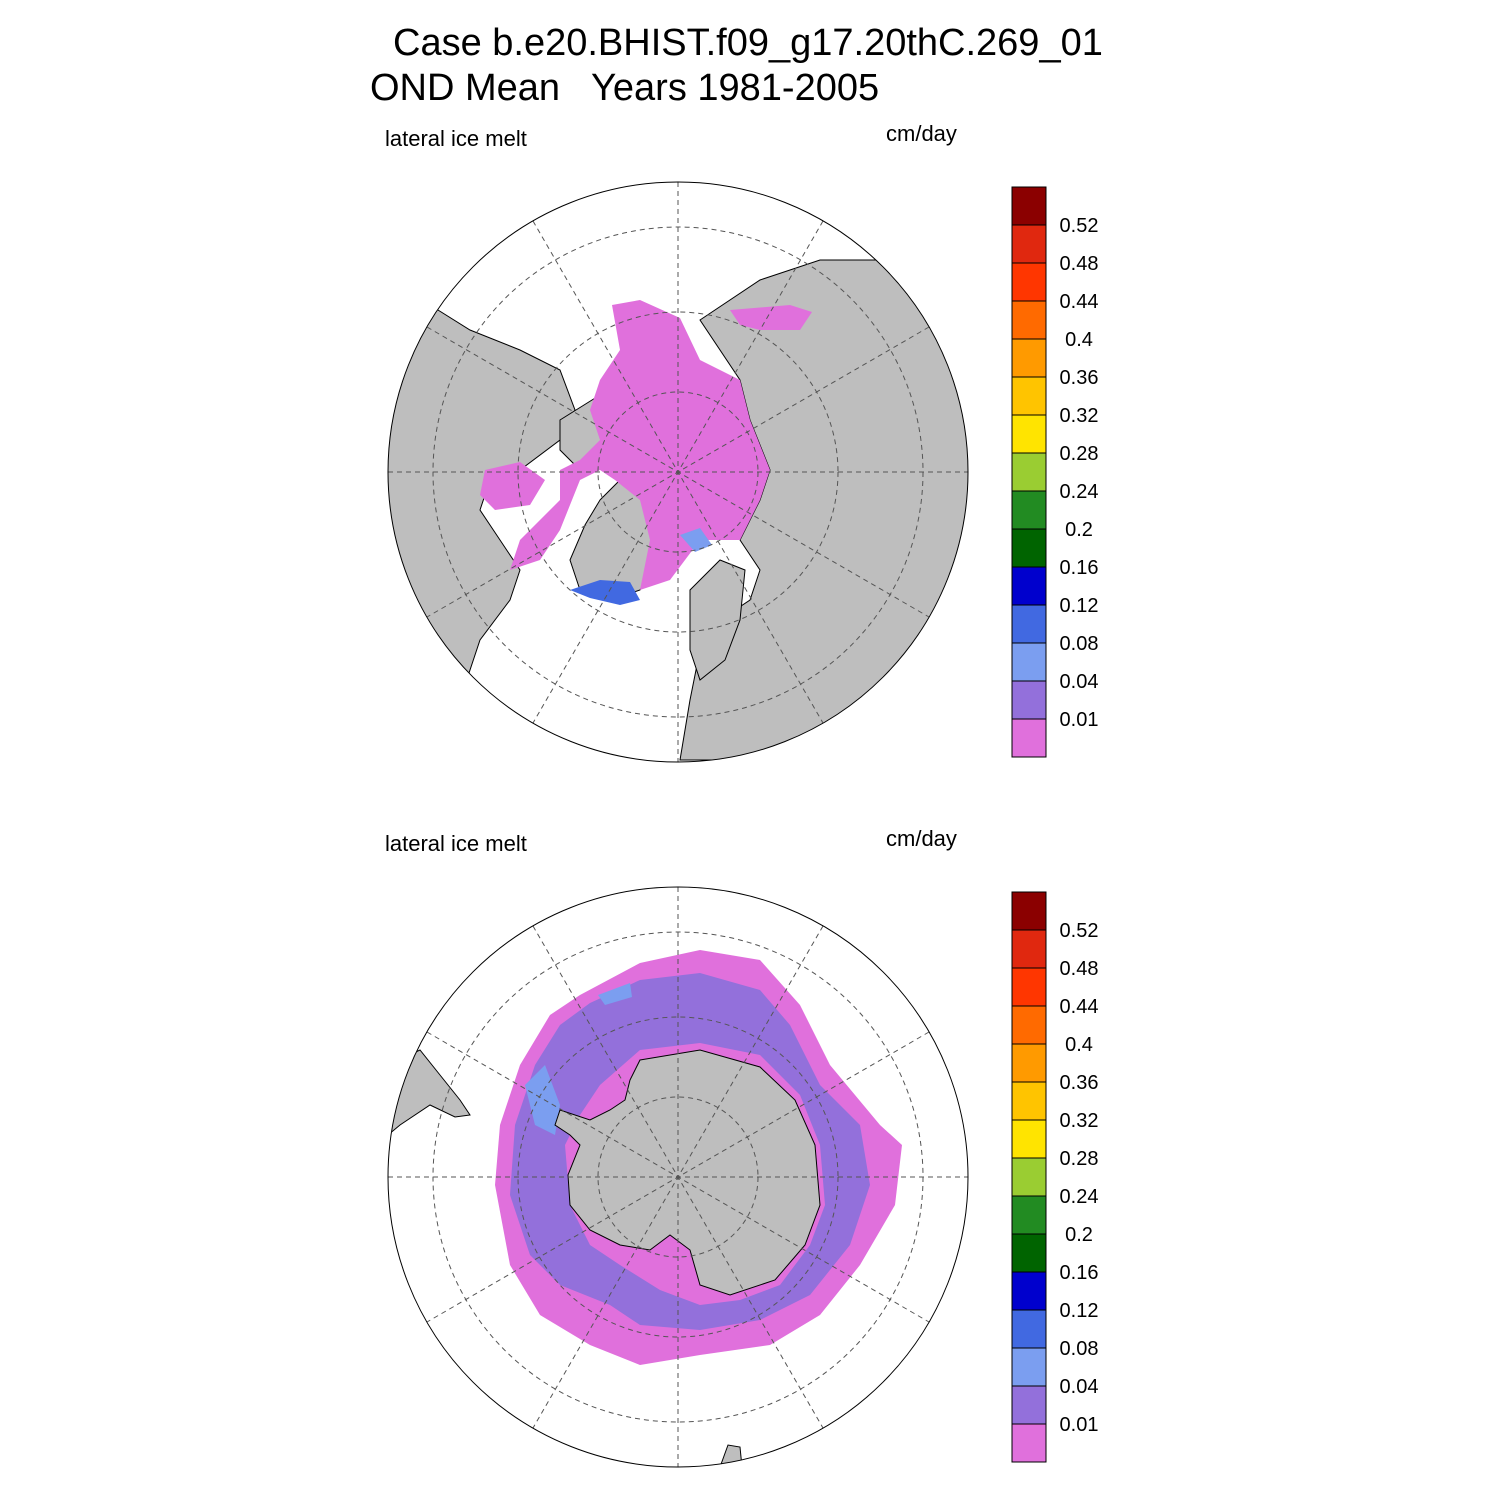 The height and width of the screenshot is (1505, 1500). What do you see at coordinates (1079, 340) in the screenshot?
I see `north-colorbar-label-10: 0.4` at bounding box center [1079, 340].